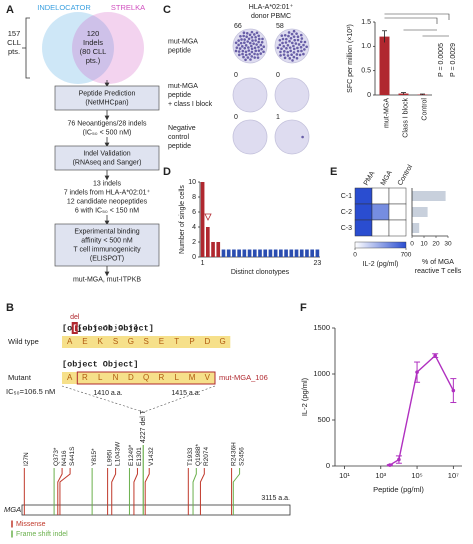  I want to click on y-tick-label: 1.0, so click(366, 46).